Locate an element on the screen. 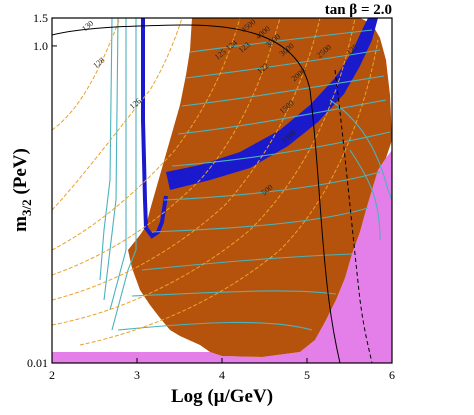  y-axis-title: m3/2 (PeV) is located at coordinates (22, 190).